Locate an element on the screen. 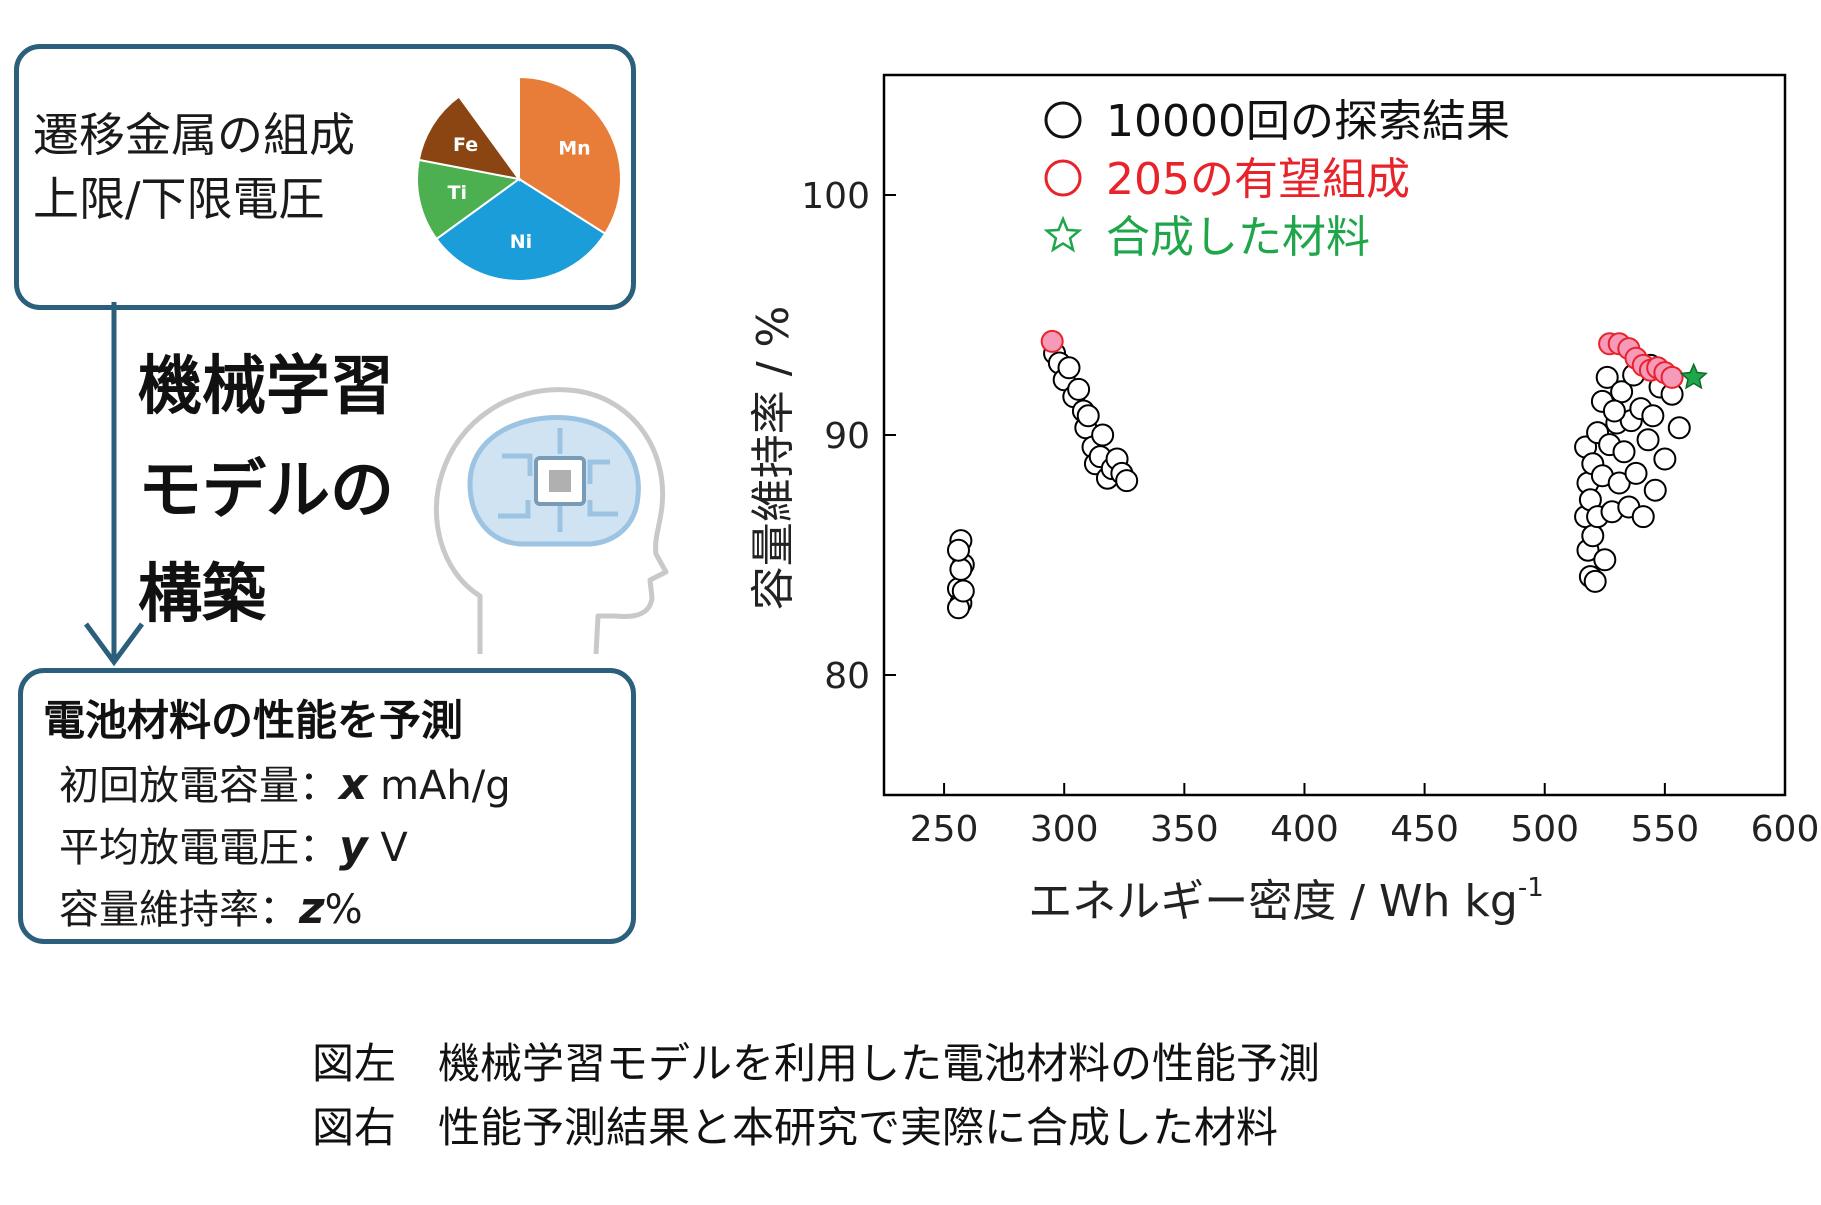  x-tick-label: 350 is located at coordinates (1184, 829).